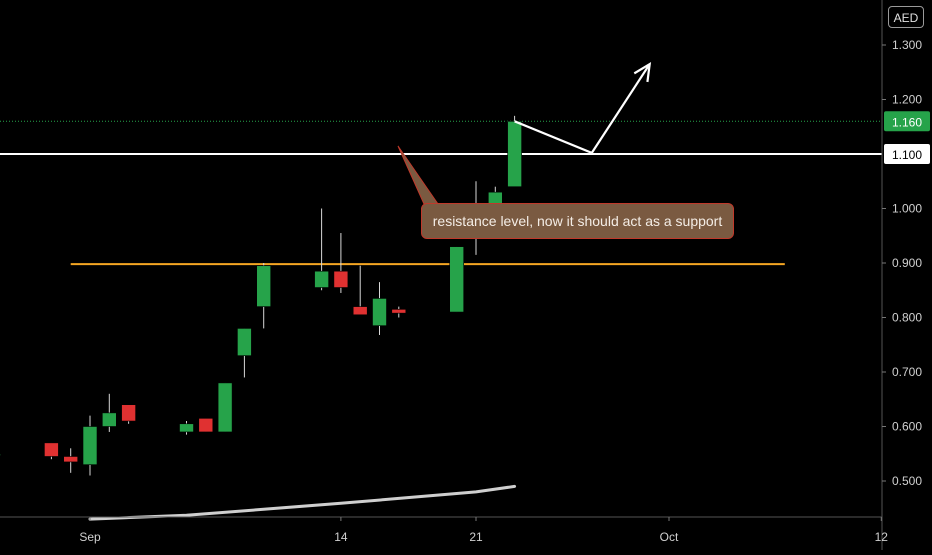 Image resolution: width=932 pixels, height=555 pixels. I want to click on currency-selector: AED, so click(906, 17).